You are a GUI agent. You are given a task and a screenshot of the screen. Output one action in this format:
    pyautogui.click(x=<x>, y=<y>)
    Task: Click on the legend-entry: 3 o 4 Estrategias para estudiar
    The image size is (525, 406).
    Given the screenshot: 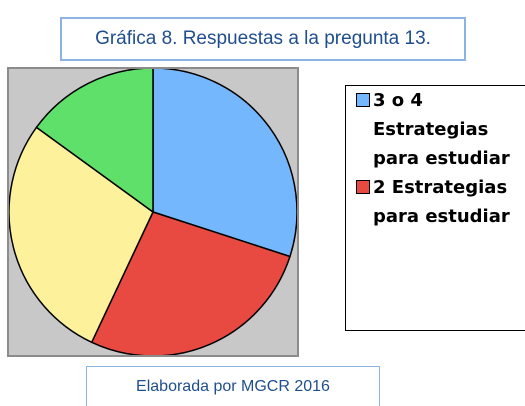 What is the action you would take?
    pyautogui.click(x=435, y=129)
    